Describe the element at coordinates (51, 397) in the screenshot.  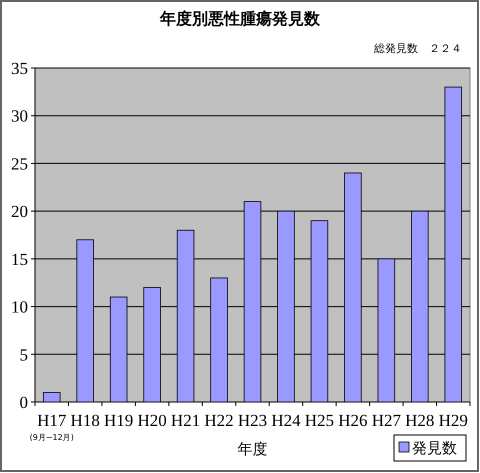
I see `bar` at that location.